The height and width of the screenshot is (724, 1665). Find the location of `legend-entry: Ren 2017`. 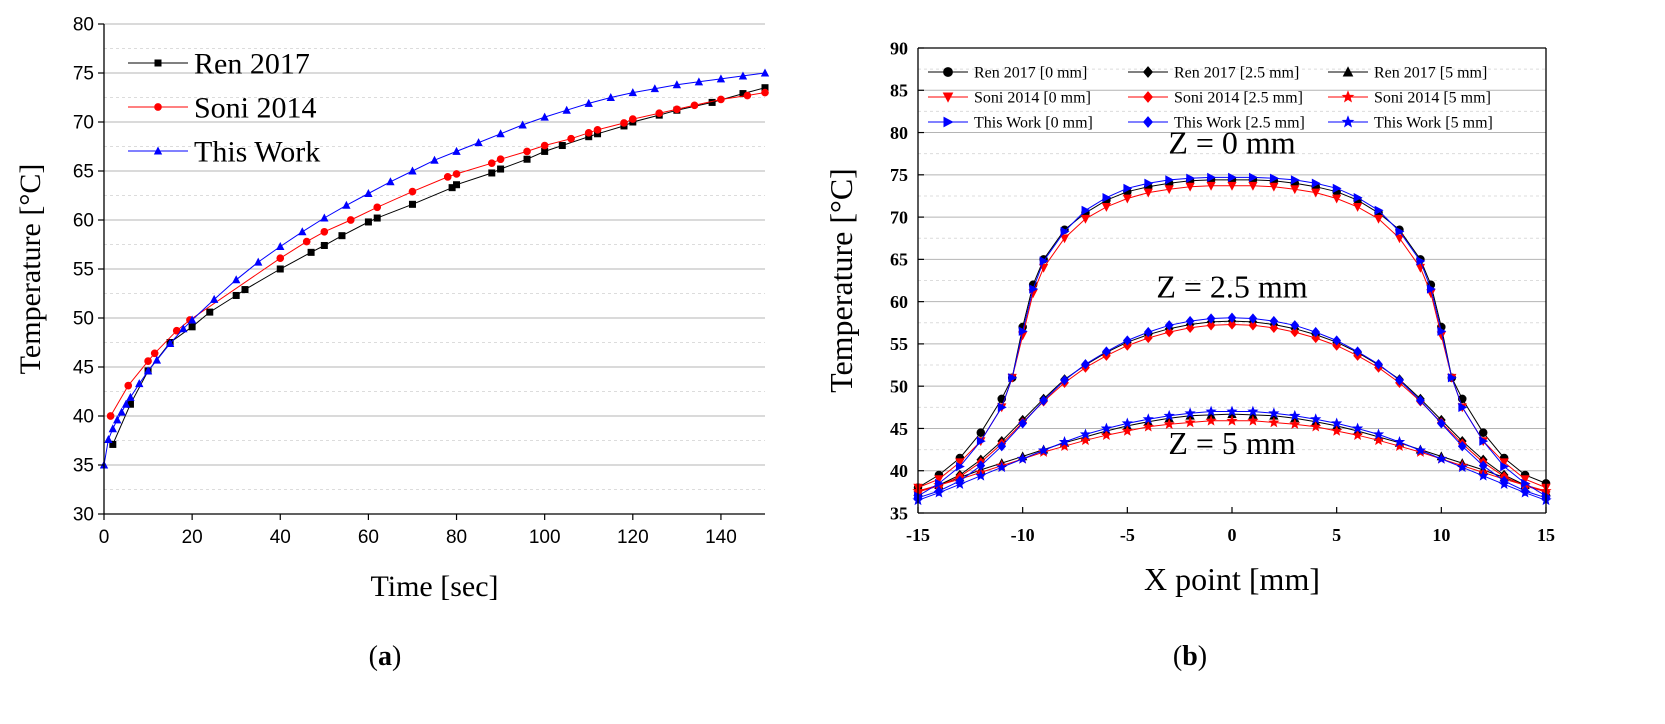

legend-entry: Ren 2017 is located at coordinates (252, 64).